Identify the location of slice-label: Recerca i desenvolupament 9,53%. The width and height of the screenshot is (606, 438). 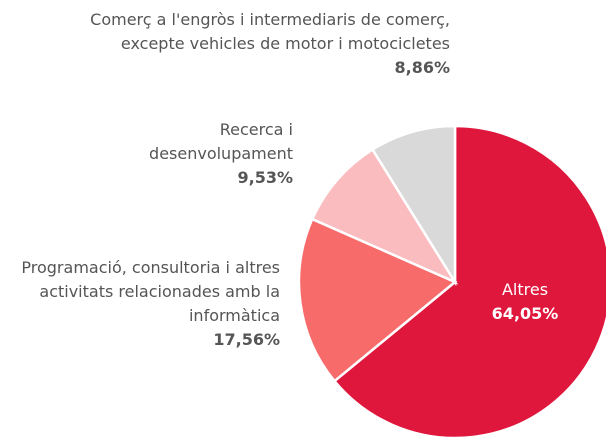
(190, 154).